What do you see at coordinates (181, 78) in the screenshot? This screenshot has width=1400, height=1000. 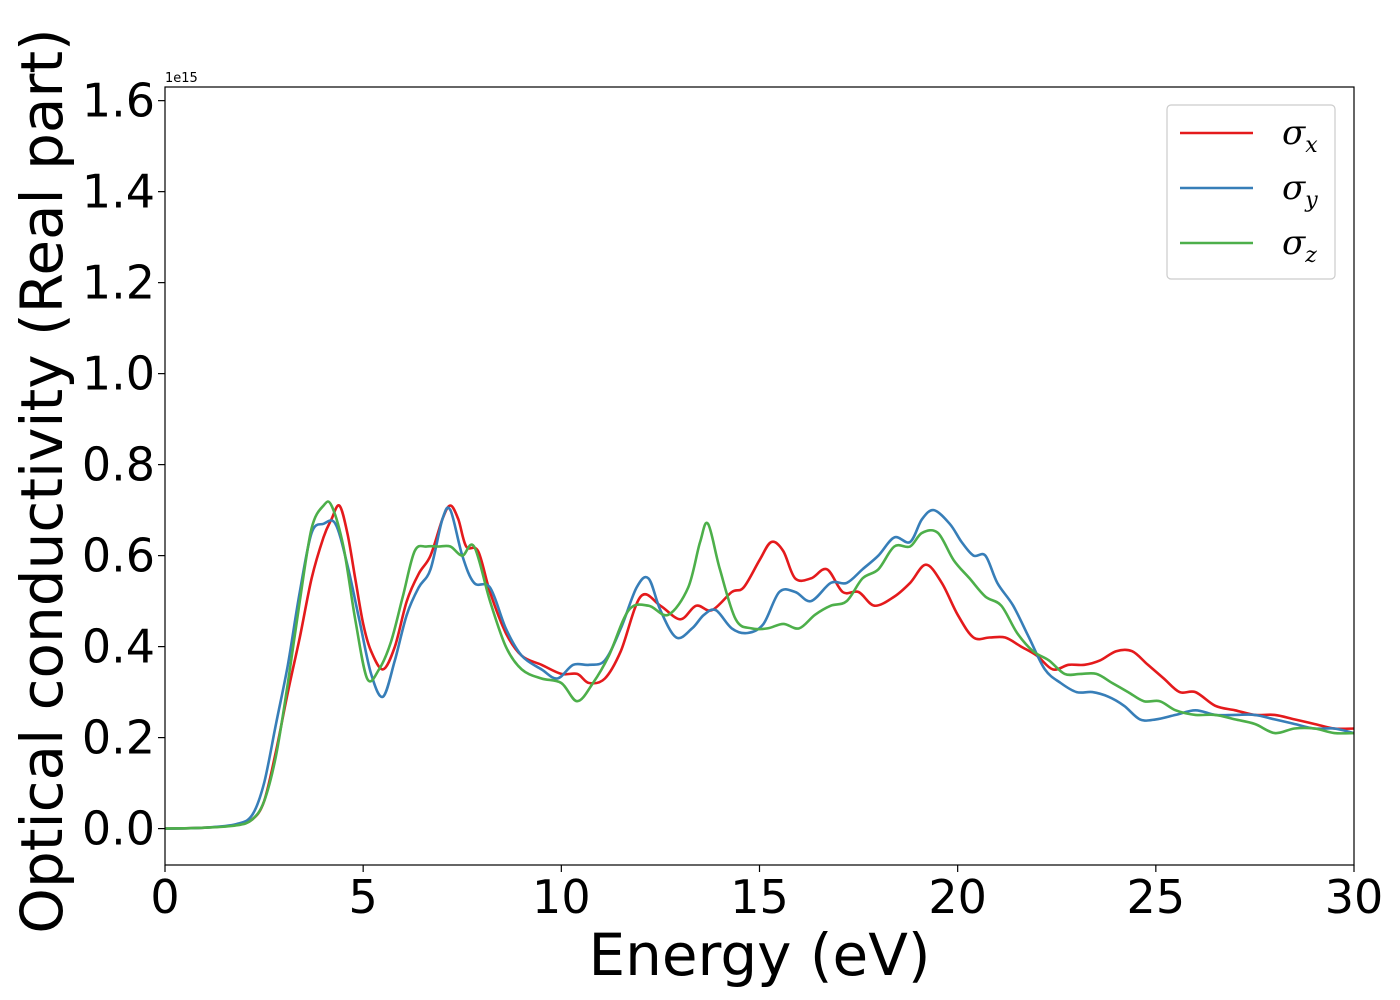 I see `y-axis-offset-text: 1e15` at bounding box center [181, 78].